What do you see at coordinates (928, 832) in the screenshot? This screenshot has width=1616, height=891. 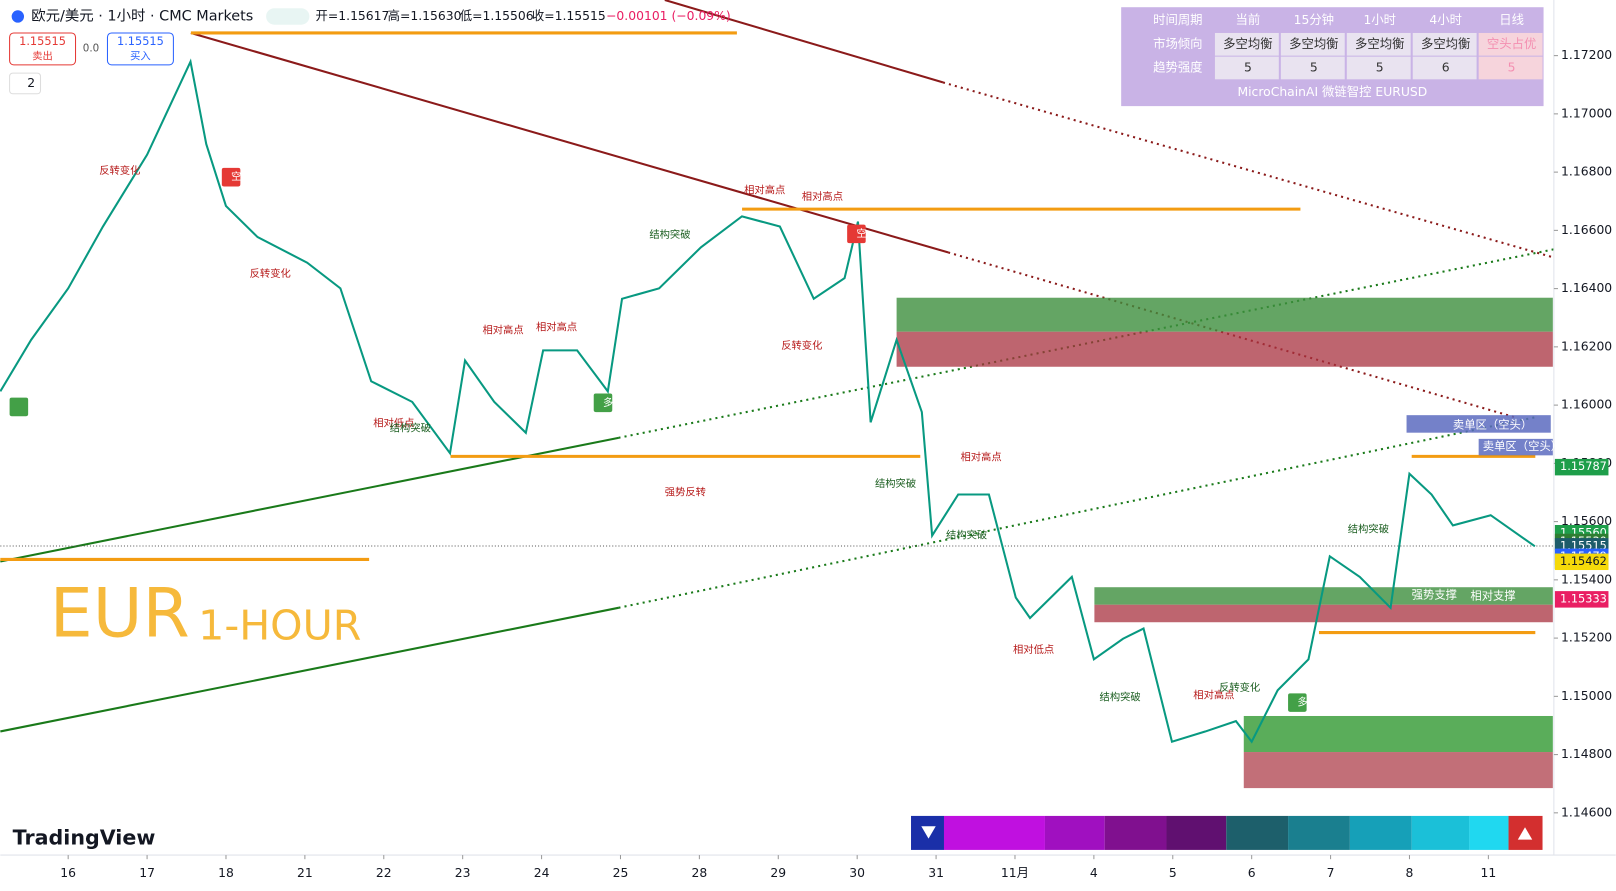 I see `down-arrow` at bounding box center [928, 832].